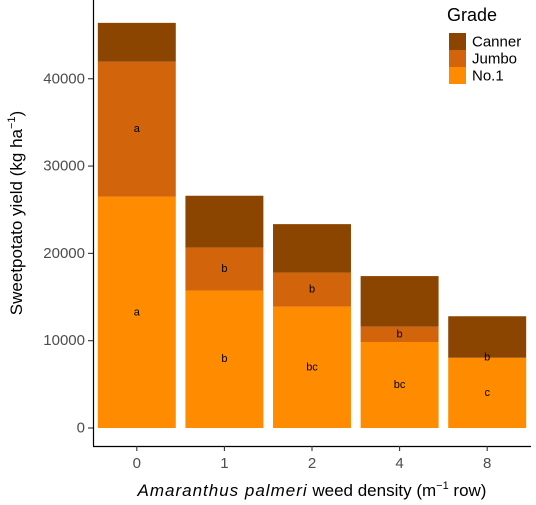 Image resolution: width=536 pixels, height=505 pixels. Describe the element at coordinates (457, 58) in the screenshot. I see `legend-key-jumbo` at that location.